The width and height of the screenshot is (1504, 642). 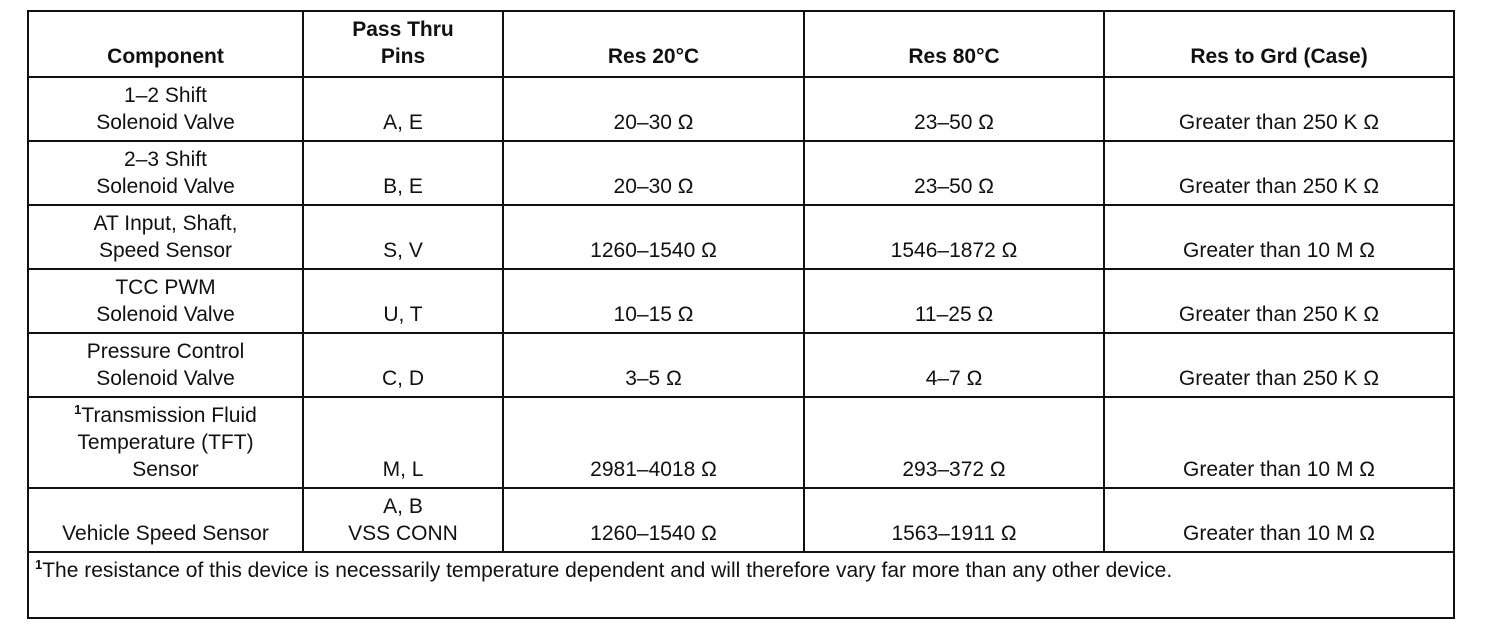 What do you see at coordinates (403, 442) in the screenshot?
I see `pins-cell: M, L` at bounding box center [403, 442].